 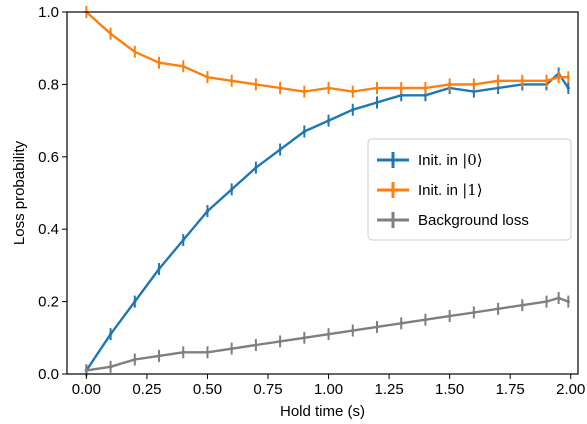 What do you see at coordinates (48, 229) in the screenshot?
I see `y-tick-label: 0.4` at bounding box center [48, 229].